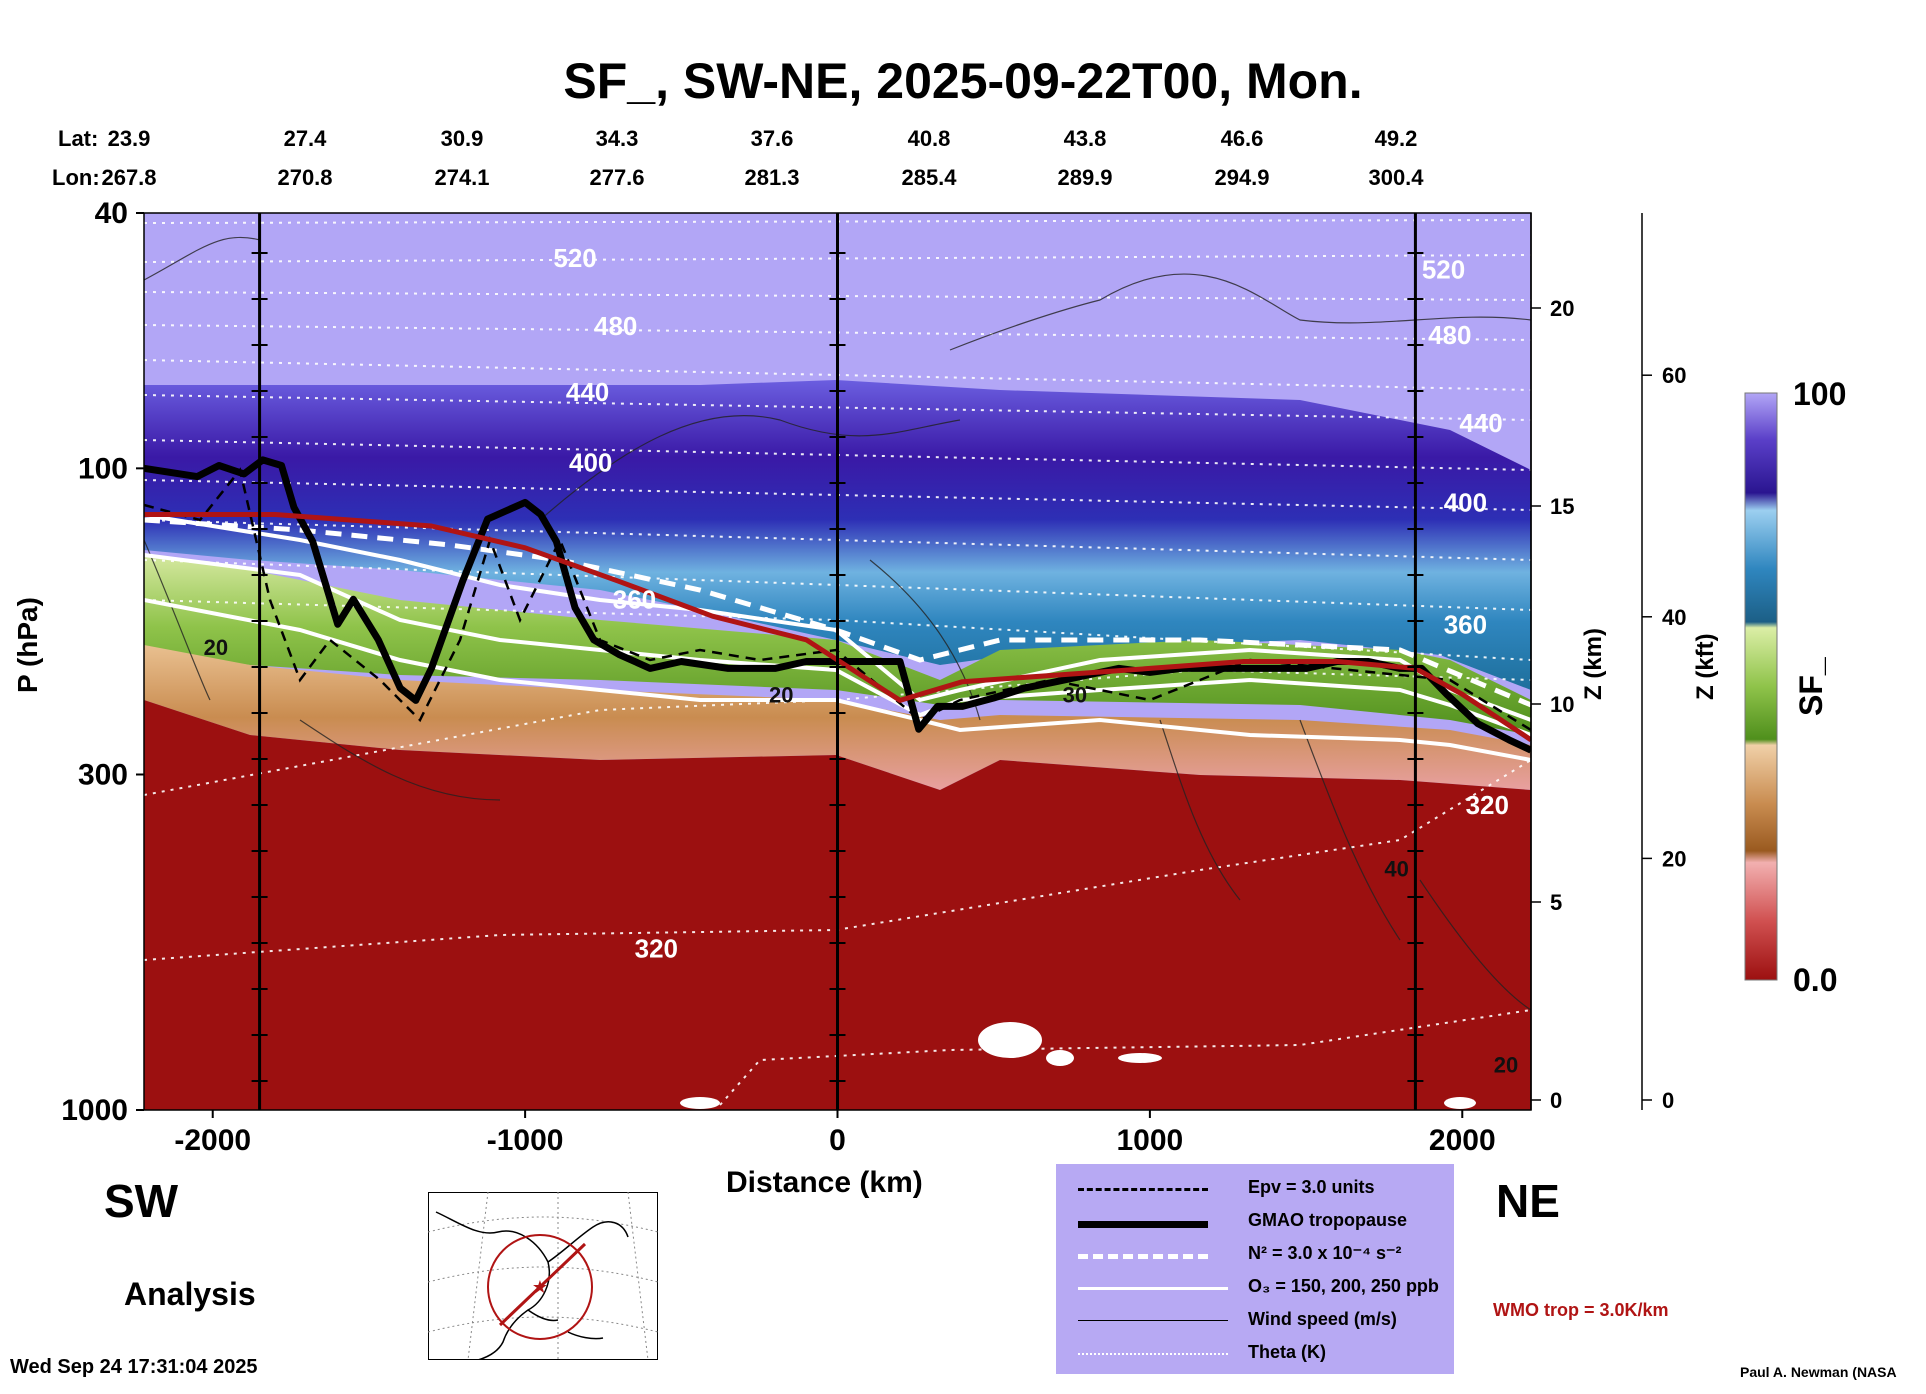  I want to click on colorbar, so click(1761, 686).